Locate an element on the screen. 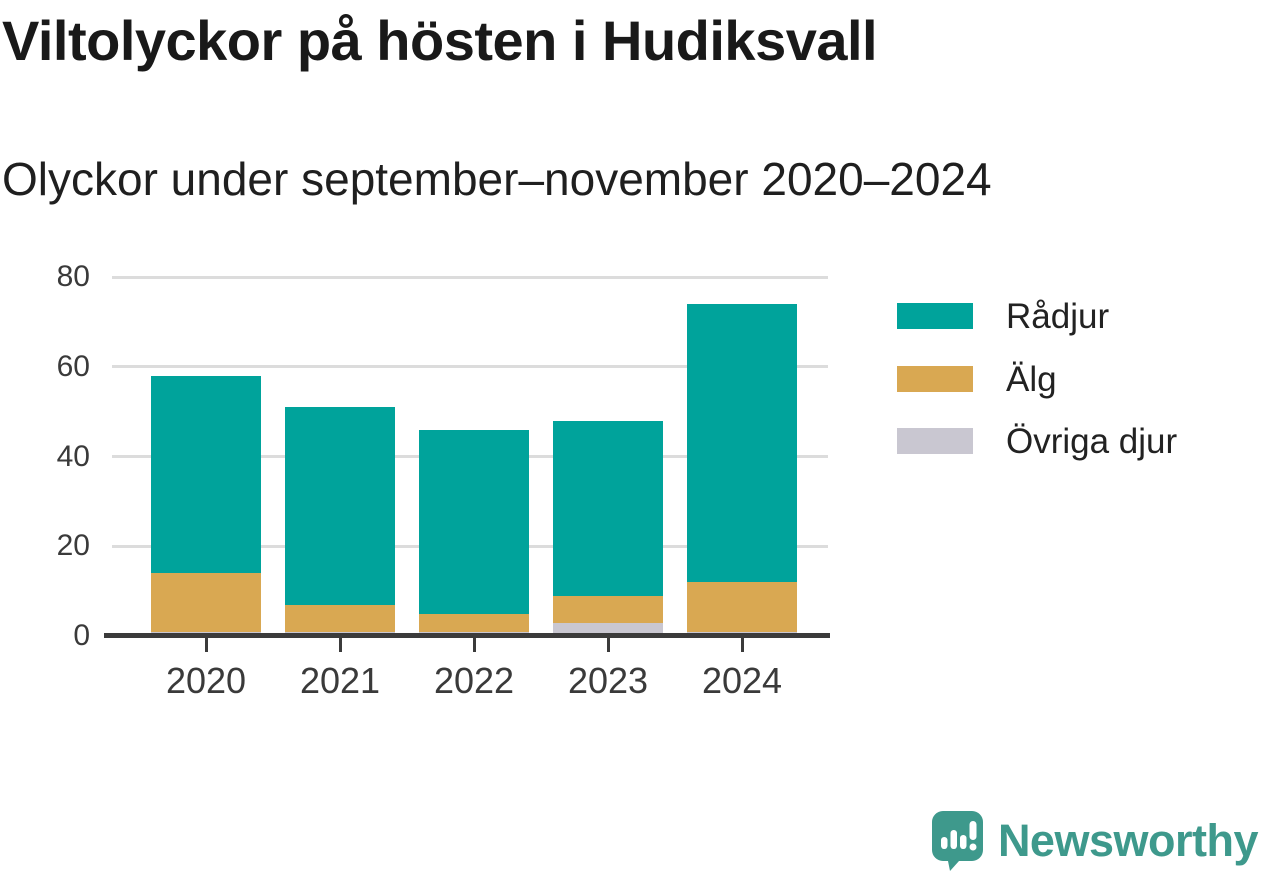  gridline-y80 is located at coordinates (470, 277).